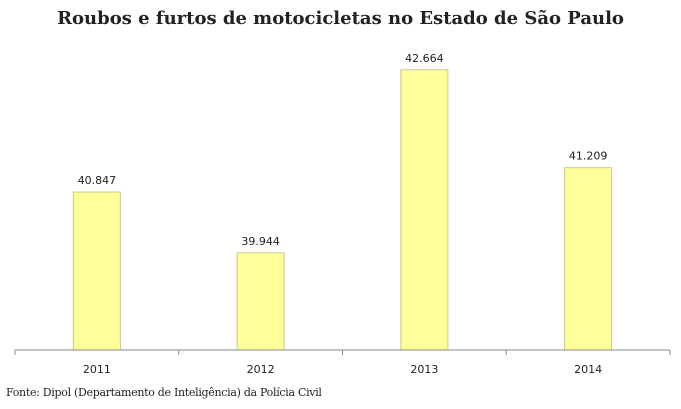  I want to click on bar-2011, so click(96, 271).